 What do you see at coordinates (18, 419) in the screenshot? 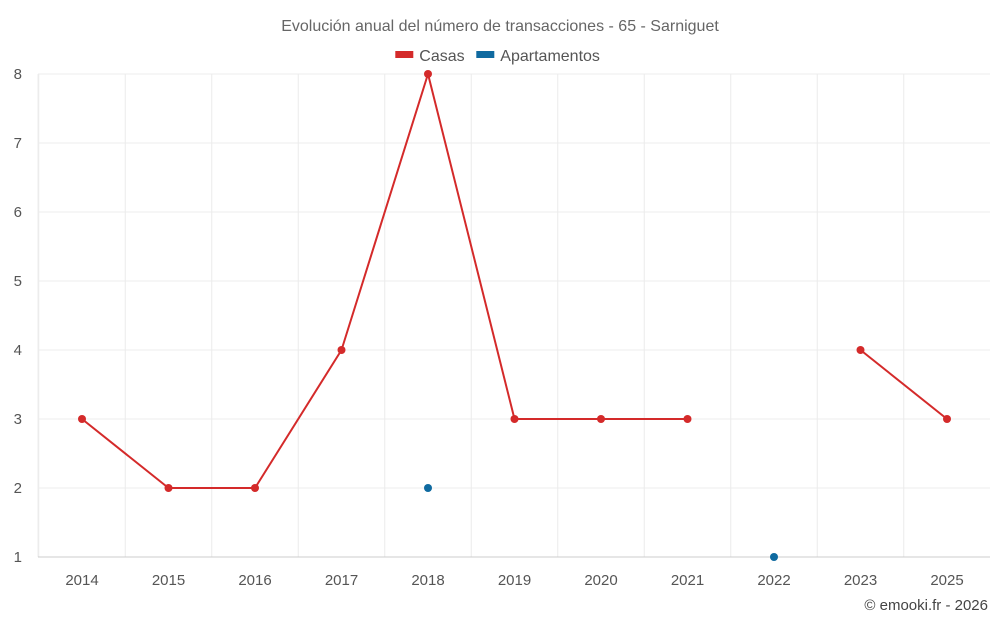
I see `y-tick-label: 3` at bounding box center [18, 419].